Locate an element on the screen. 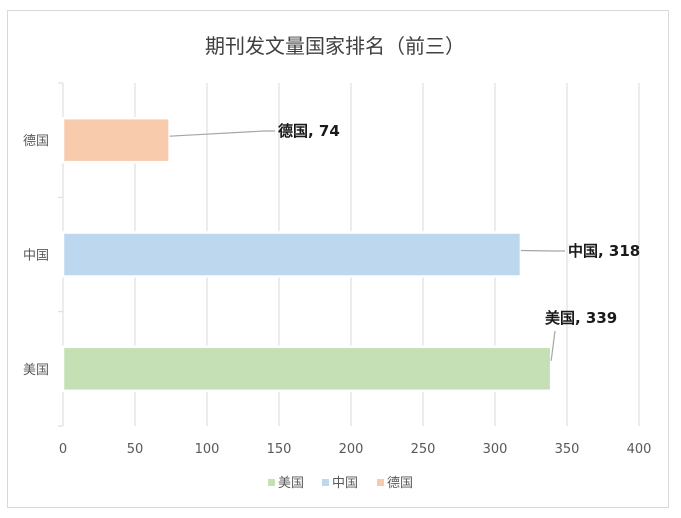  legend-label-2: 德国 is located at coordinates (400, 483).